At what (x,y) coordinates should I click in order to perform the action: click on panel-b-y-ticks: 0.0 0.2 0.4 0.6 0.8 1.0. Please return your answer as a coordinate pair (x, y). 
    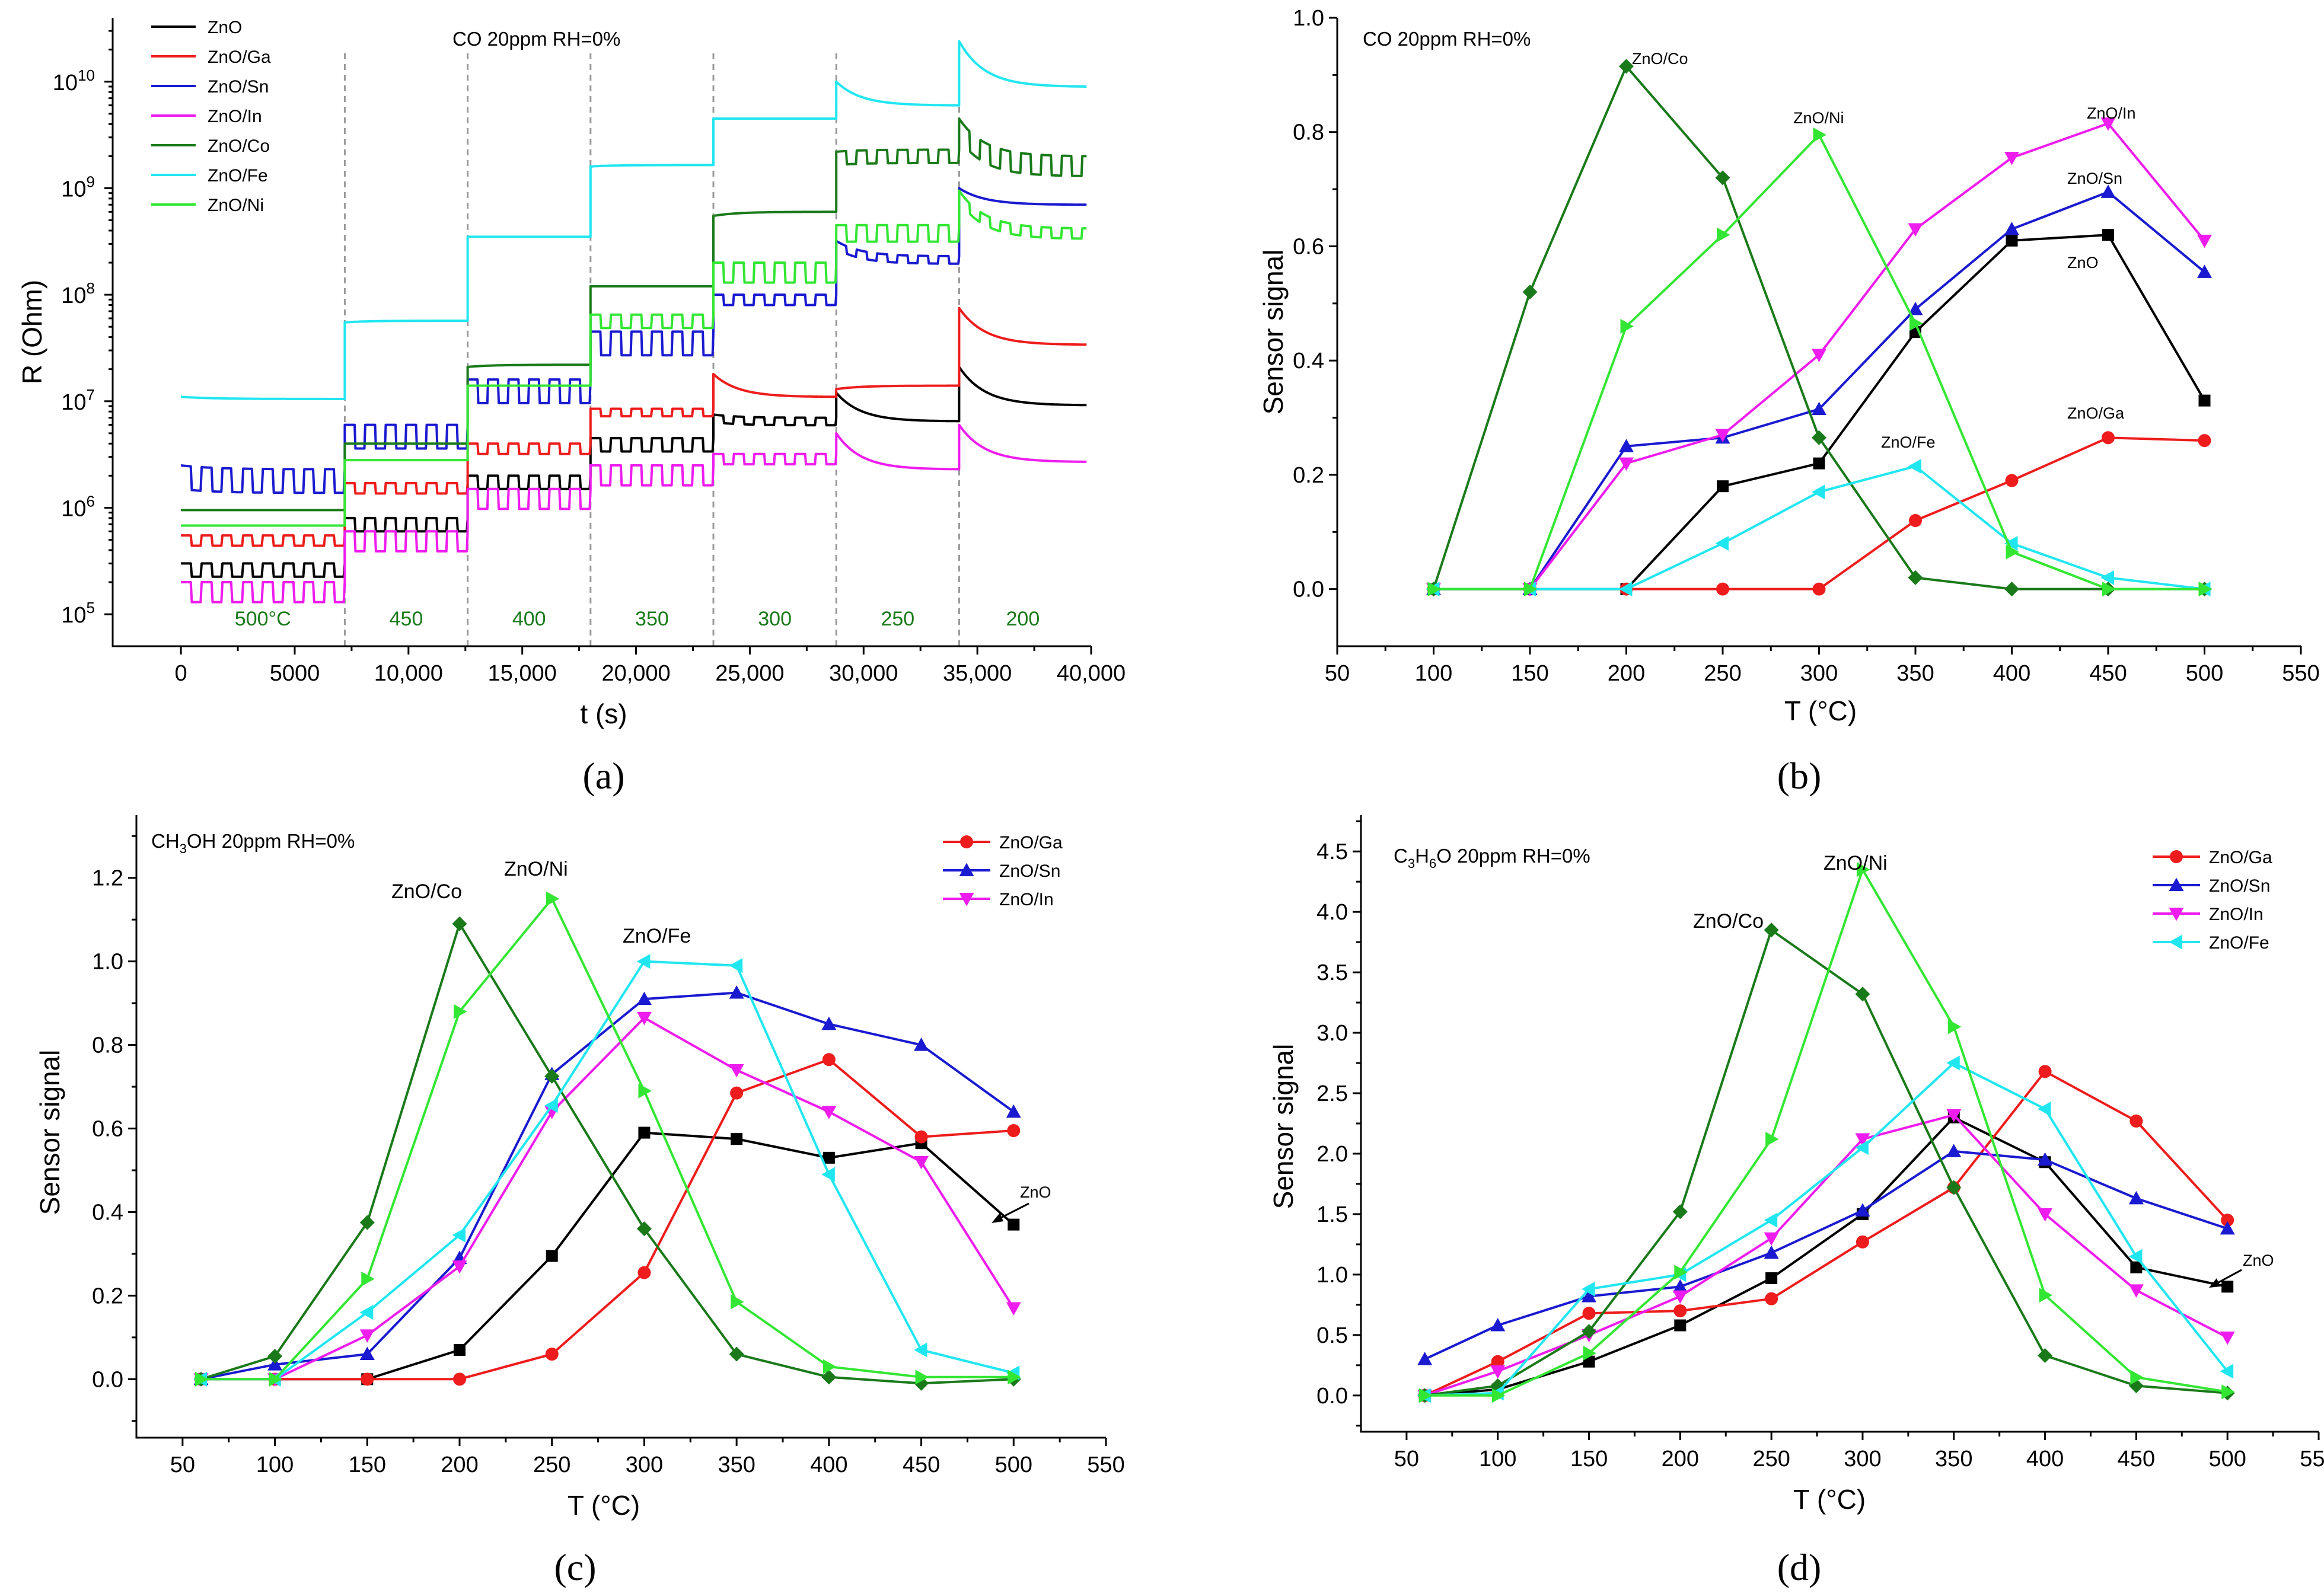
    Looking at the image, I should click on (1315, 304).